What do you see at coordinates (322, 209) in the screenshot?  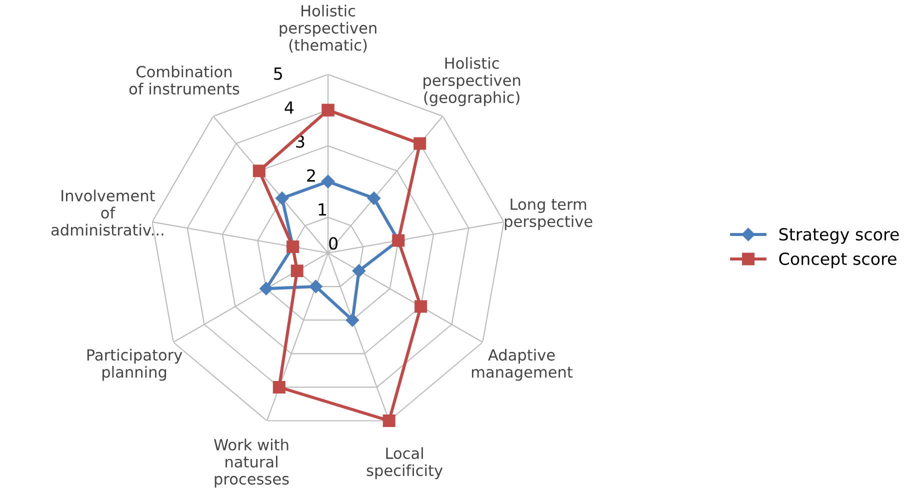 I see `y-tick-label: 1` at bounding box center [322, 209].